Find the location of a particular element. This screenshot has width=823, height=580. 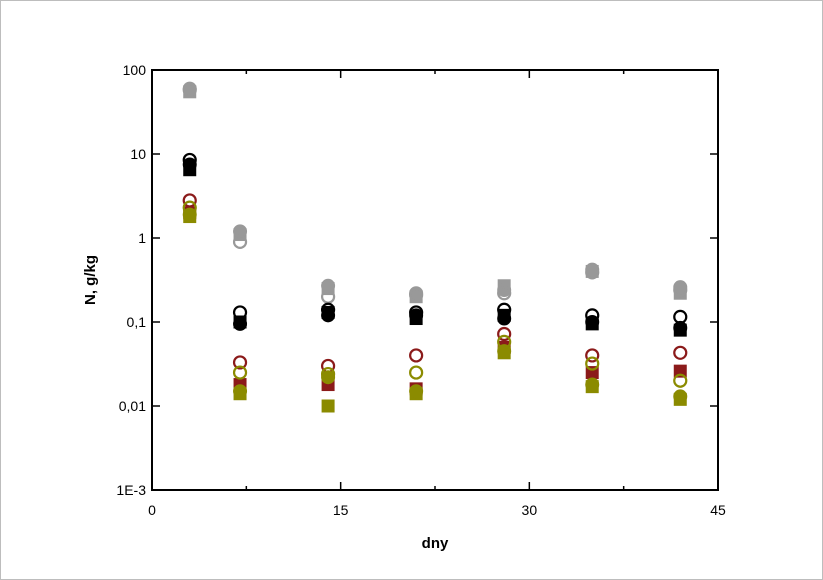

y-tick-label: 1 is located at coordinates (142, 238).